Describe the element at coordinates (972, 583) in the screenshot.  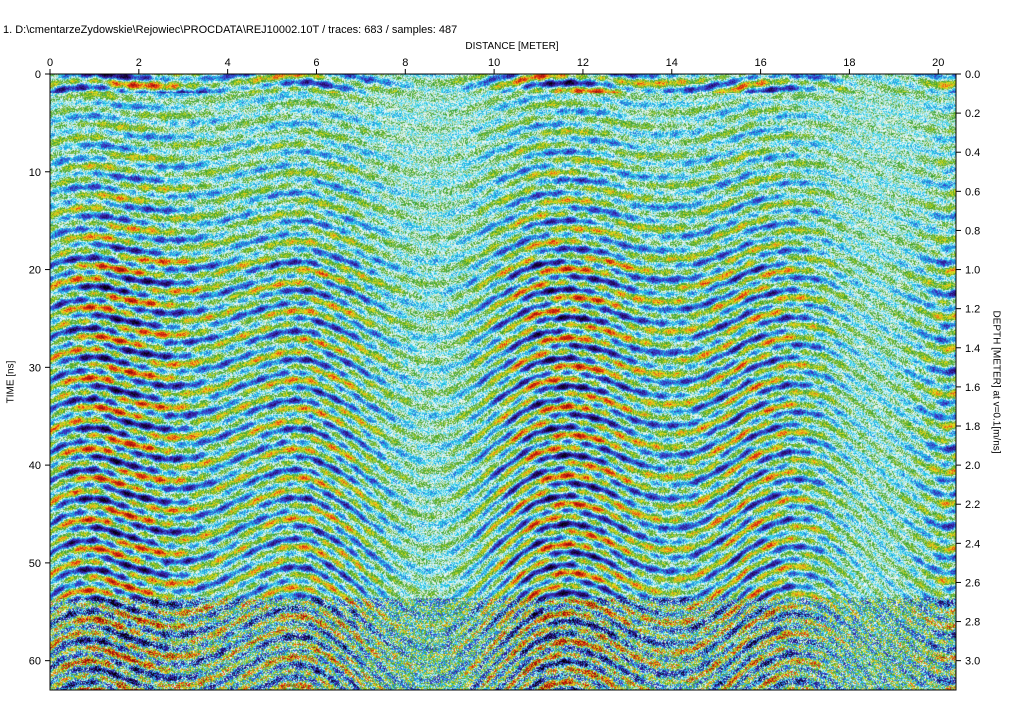
I see `depth-tick-label: 2.6` at that location.